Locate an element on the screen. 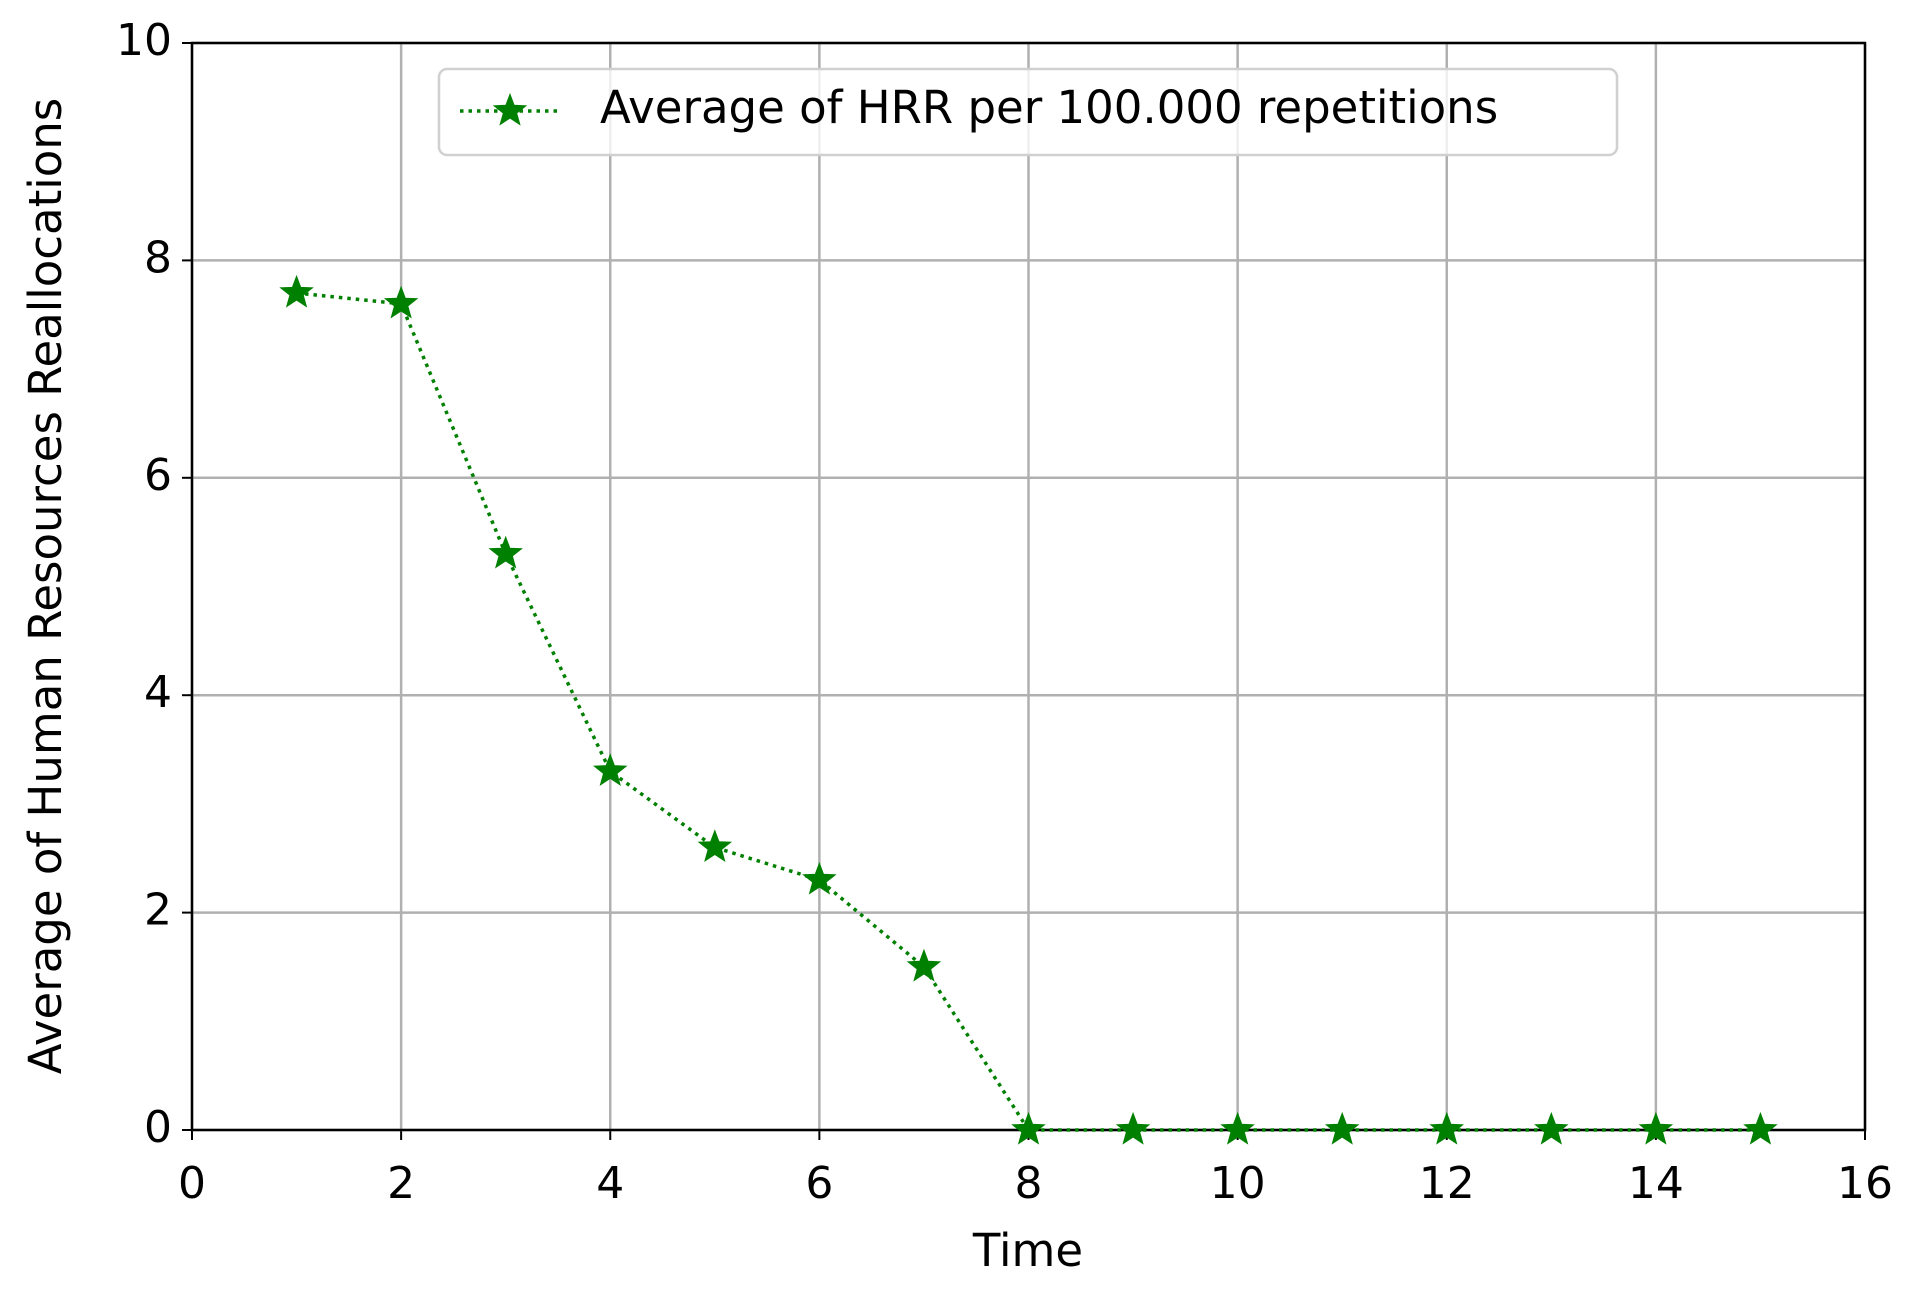 The width and height of the screenshot is (1913, 1295). x-tick-label: 16 is located at coordinates (1865, 1183).